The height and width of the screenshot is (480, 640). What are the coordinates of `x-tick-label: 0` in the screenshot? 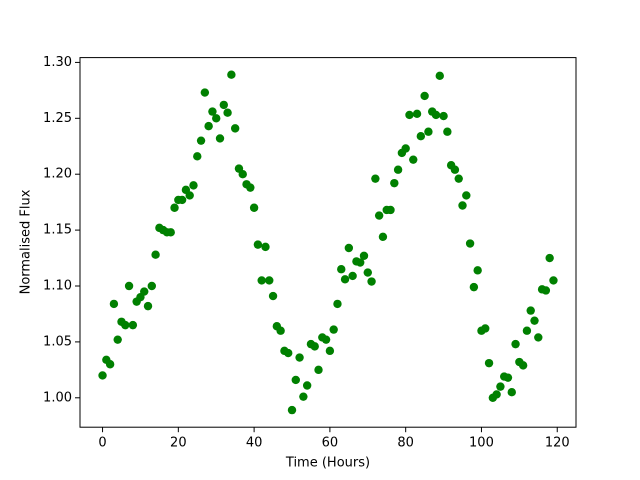 It's located at (102, 443).